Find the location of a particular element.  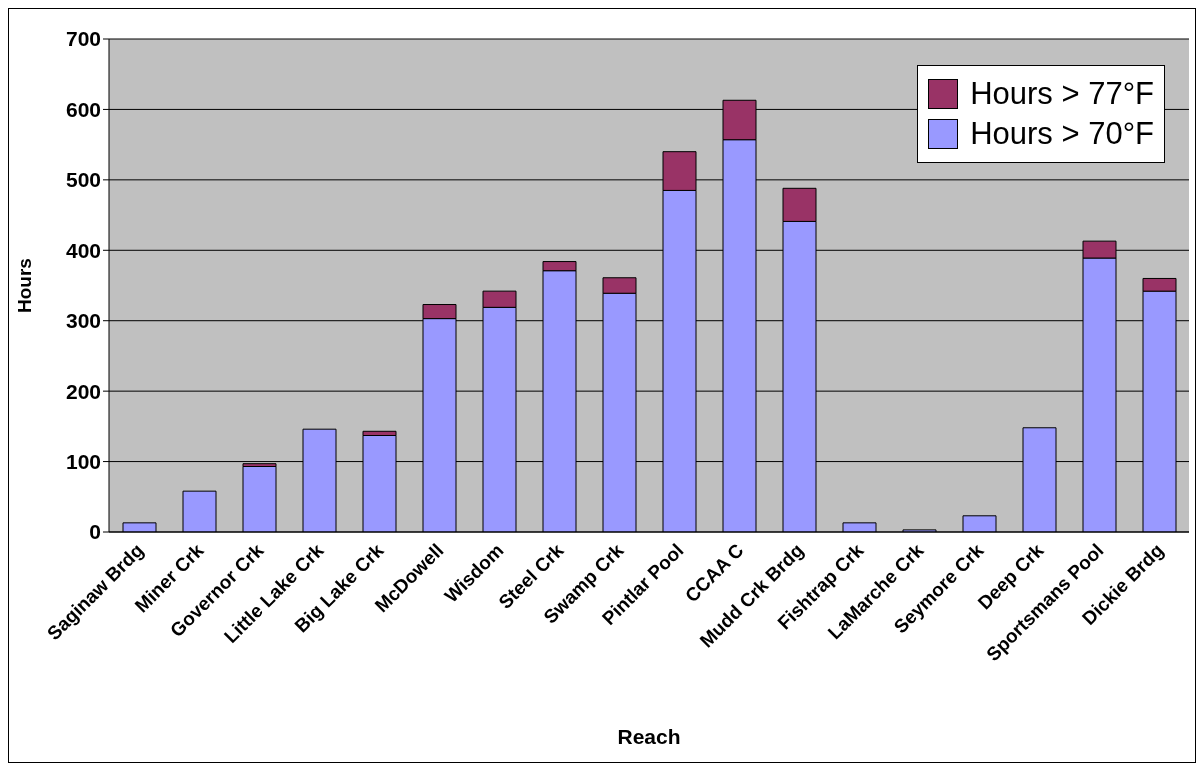

y-tick-label: 600 is located at coordinates (83, 109).